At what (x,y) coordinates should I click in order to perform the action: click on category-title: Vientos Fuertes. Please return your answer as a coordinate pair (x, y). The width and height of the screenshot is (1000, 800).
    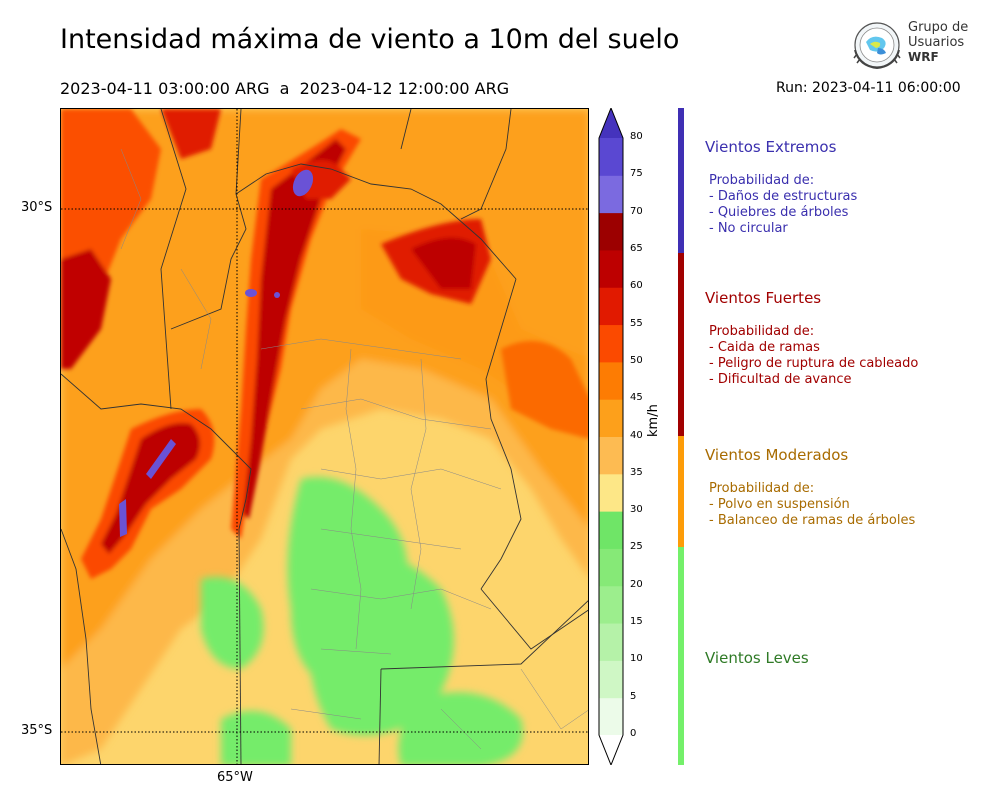
    Looking at the image, I should click on (763, 298).